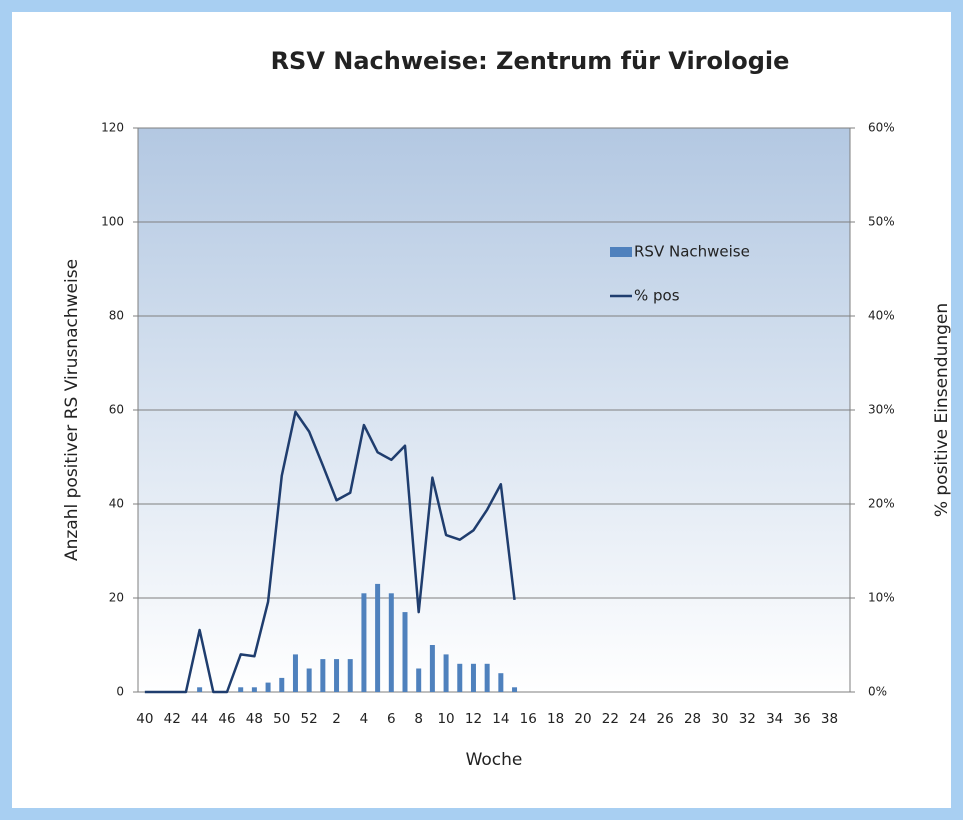 This screenshot has height=820, width=963. Describe the element at coordinates (116, 316) in the screenshot. I see `y-tick-label: 80` at that location.